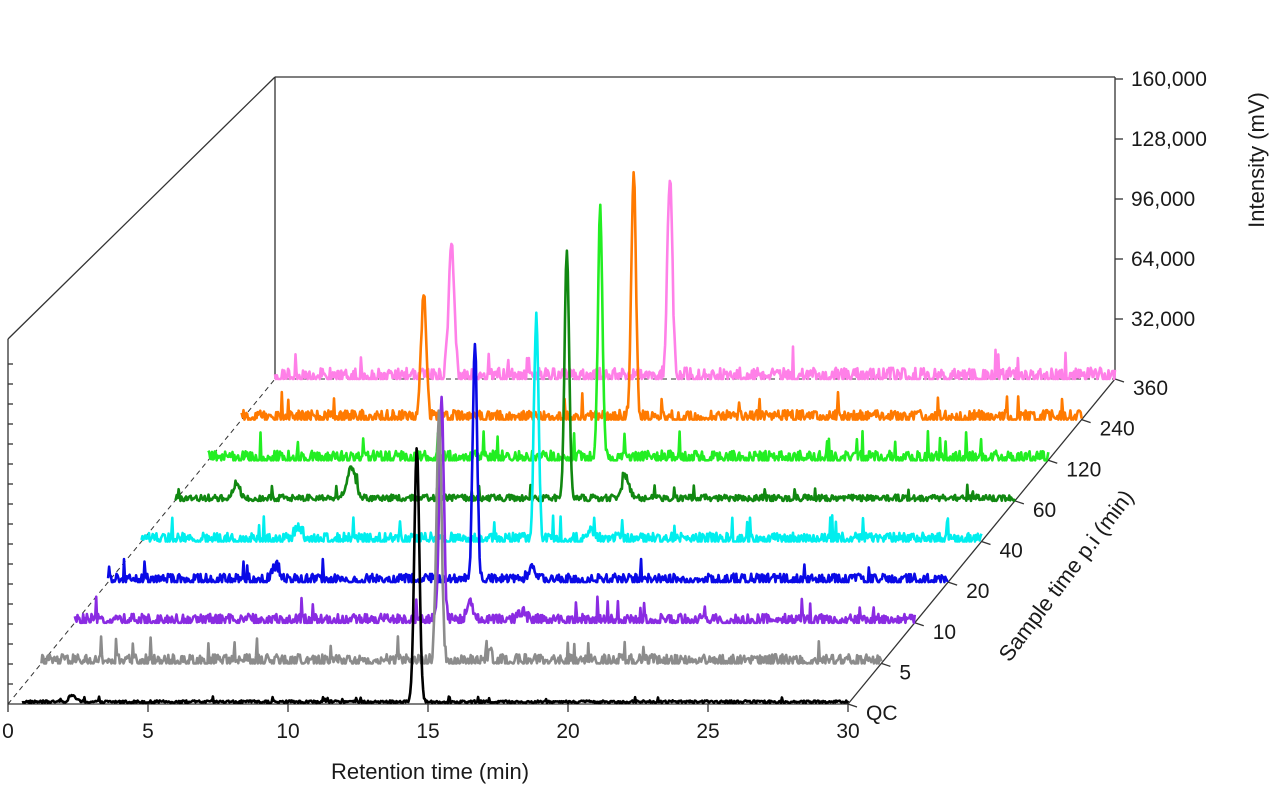  What do you see at coordinates (148, 731) in the screenshot?
I see `x-tick-label: 5` at bounding box center [148, 731].